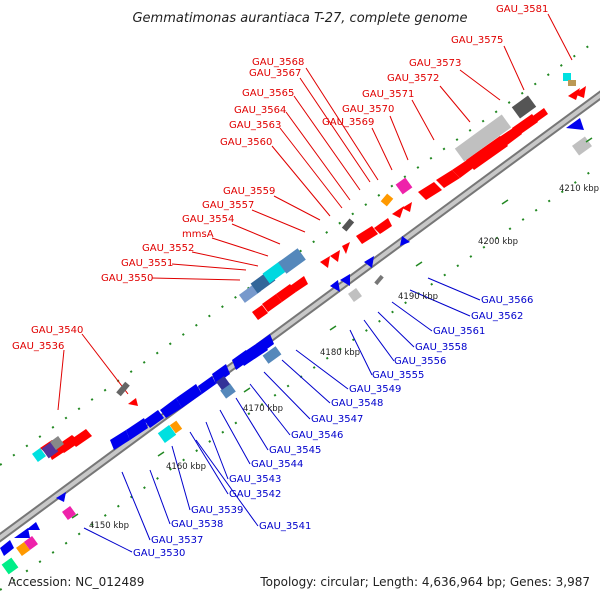 The height and width of the screenshot is (600, 600). What do you see at coordinates (435, 63) in the screenshot?
I see `gene-label: GAU_3573` at bounding box center [435, 63].